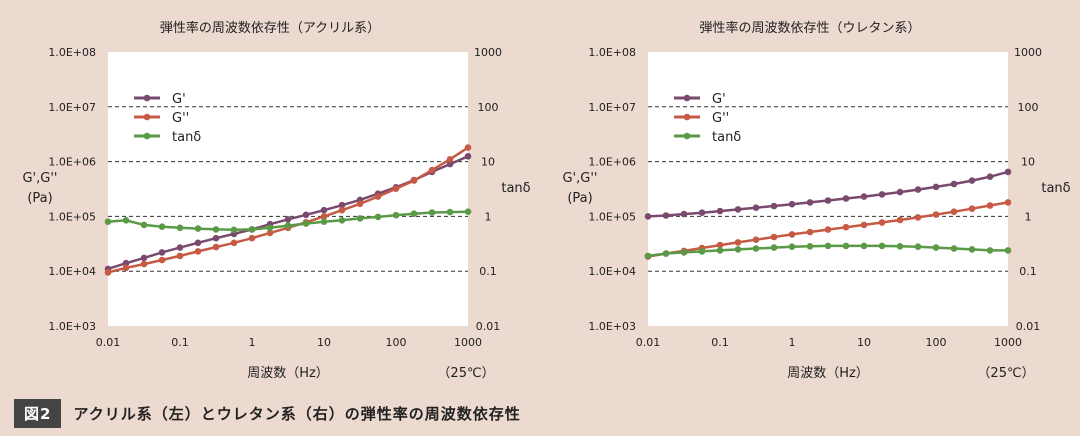 The image size is (1080, 436). Describe the element at coordinates (1008, 342) in the screenshot. I see `x-tick-label: 1000` at that location.